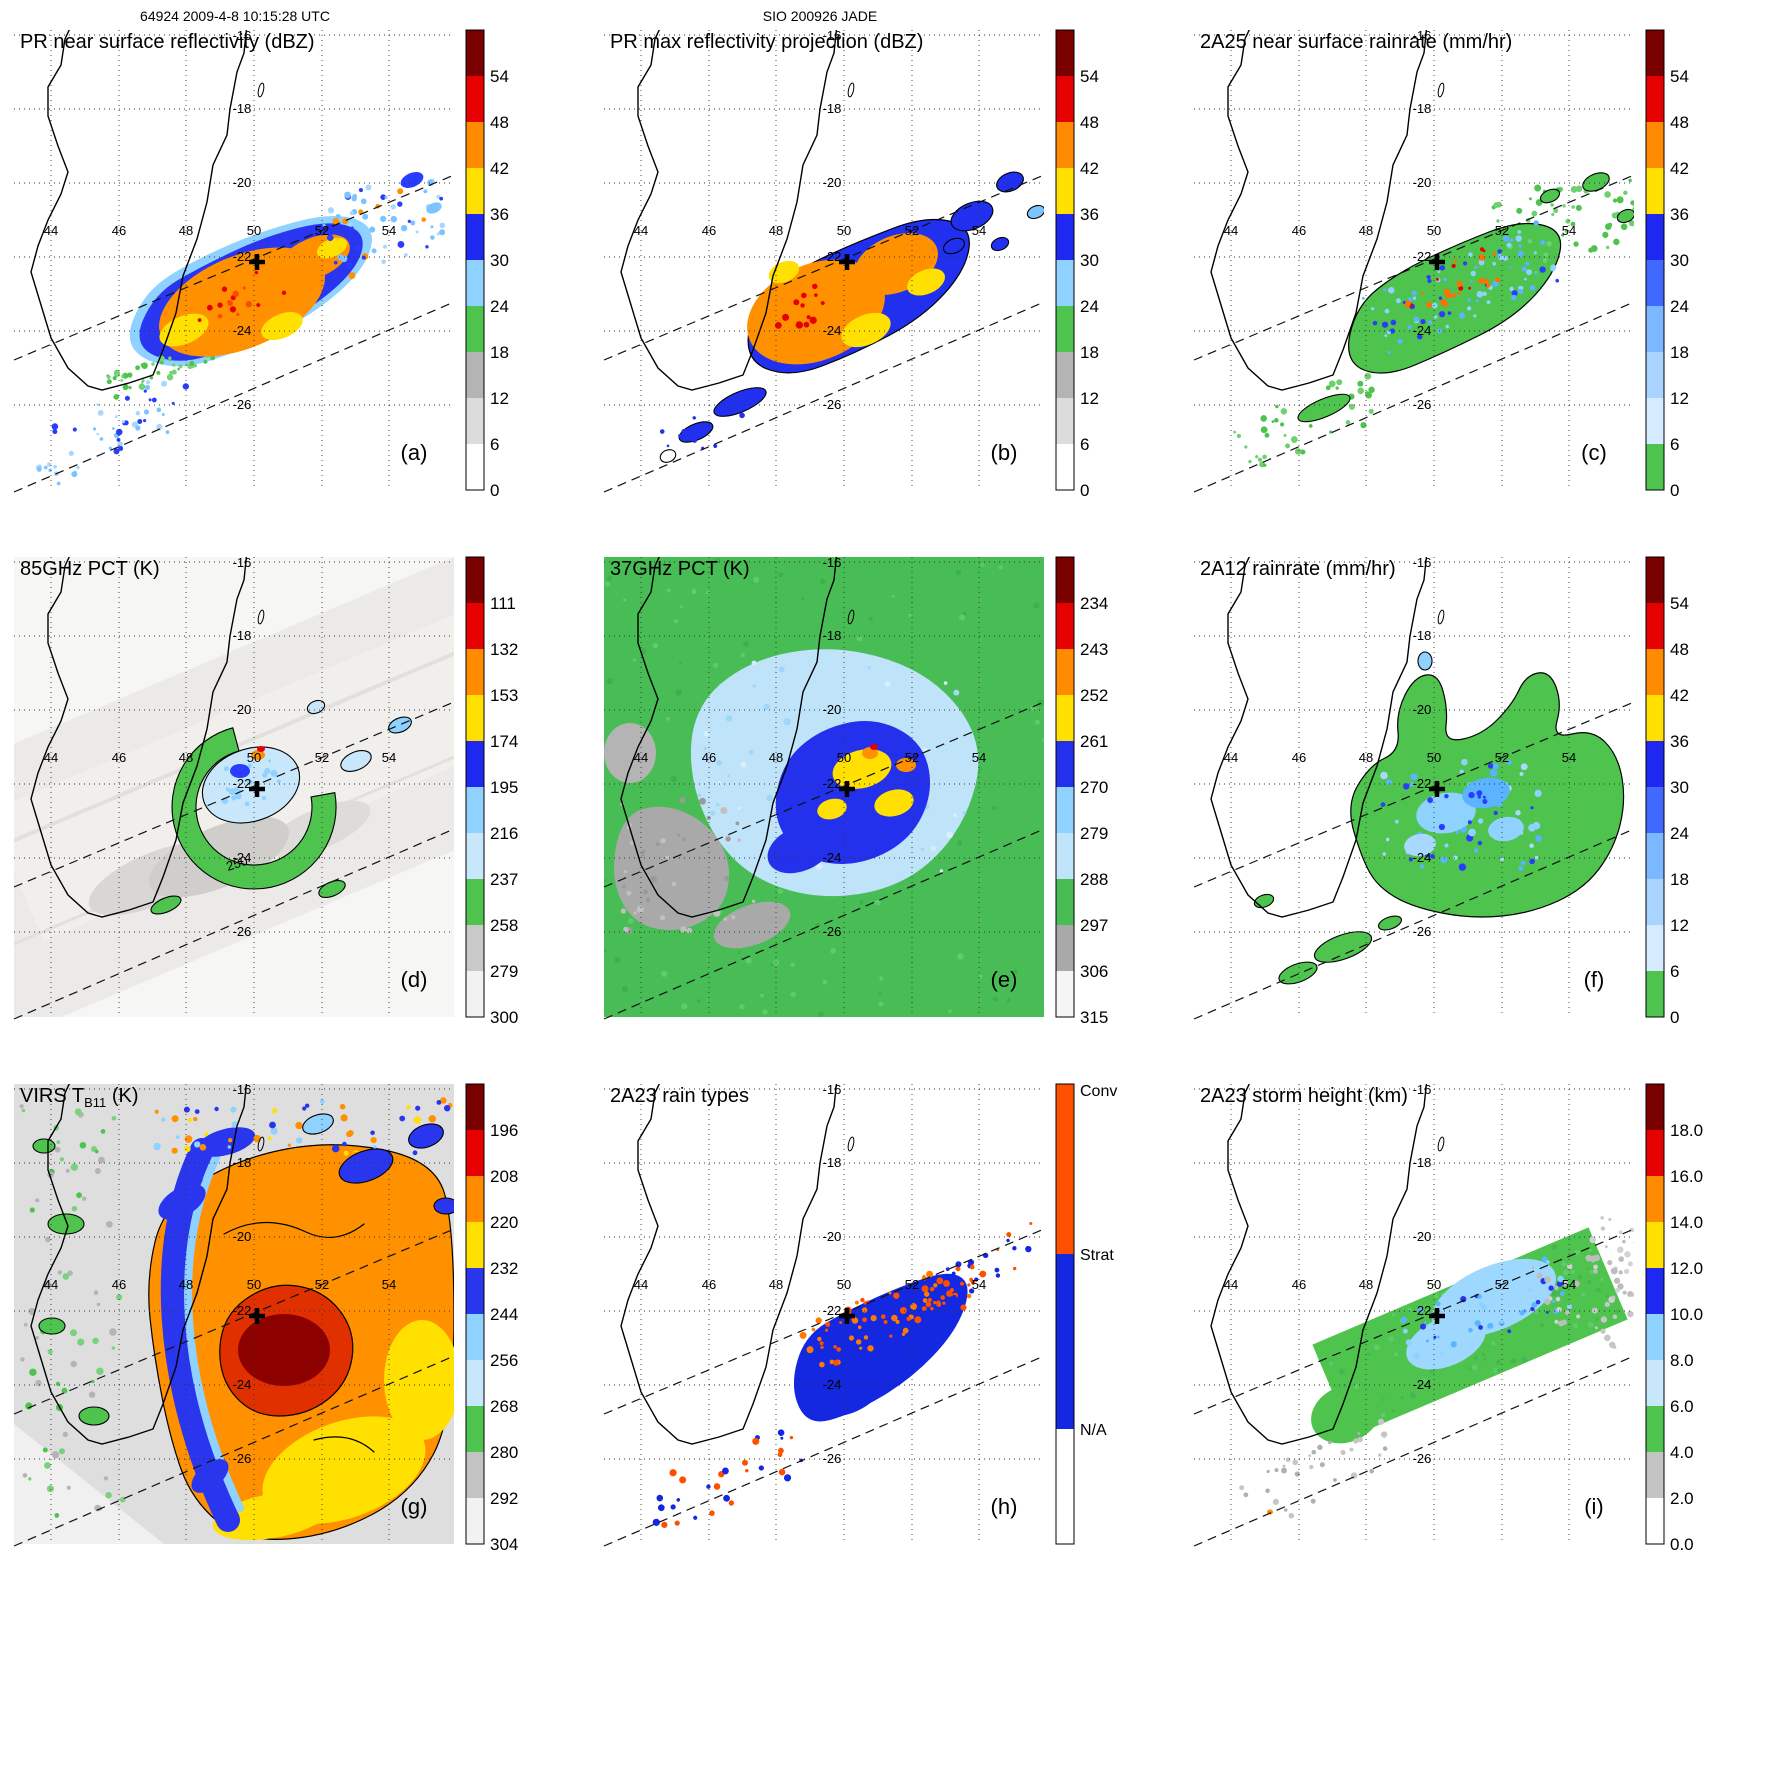 The height and width of the screenshot is (1771, 1771). Describe the element at coordinates (504, 925) in the screenshot. I see `colorbar-tick: 258` at that location.